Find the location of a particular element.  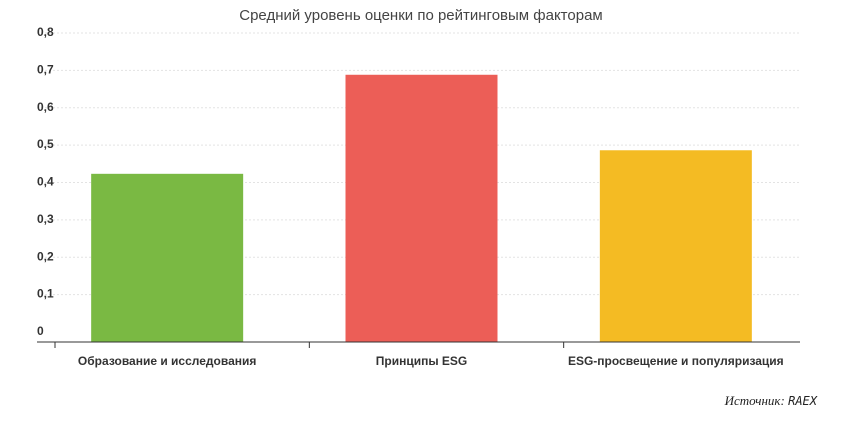

y-tick-label: 0,2 is located at coordinates (45, 256).